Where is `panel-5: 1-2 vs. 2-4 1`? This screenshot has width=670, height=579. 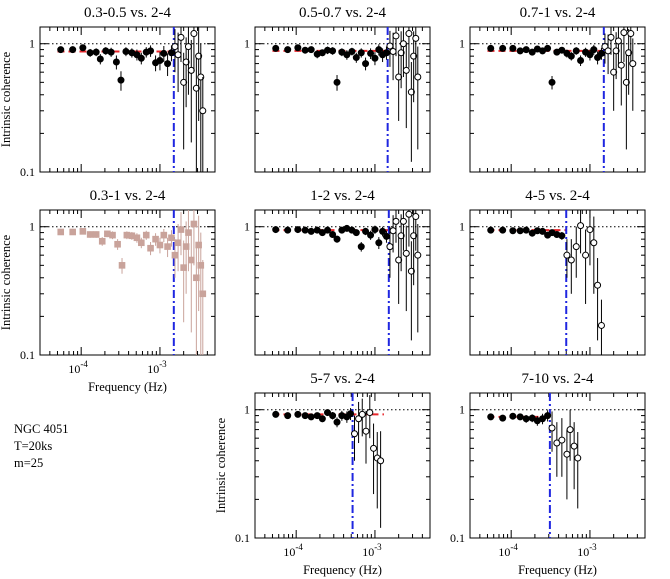
panel-5: 1-2 vs. 2-4 1 is located at coordinates (337, 272).